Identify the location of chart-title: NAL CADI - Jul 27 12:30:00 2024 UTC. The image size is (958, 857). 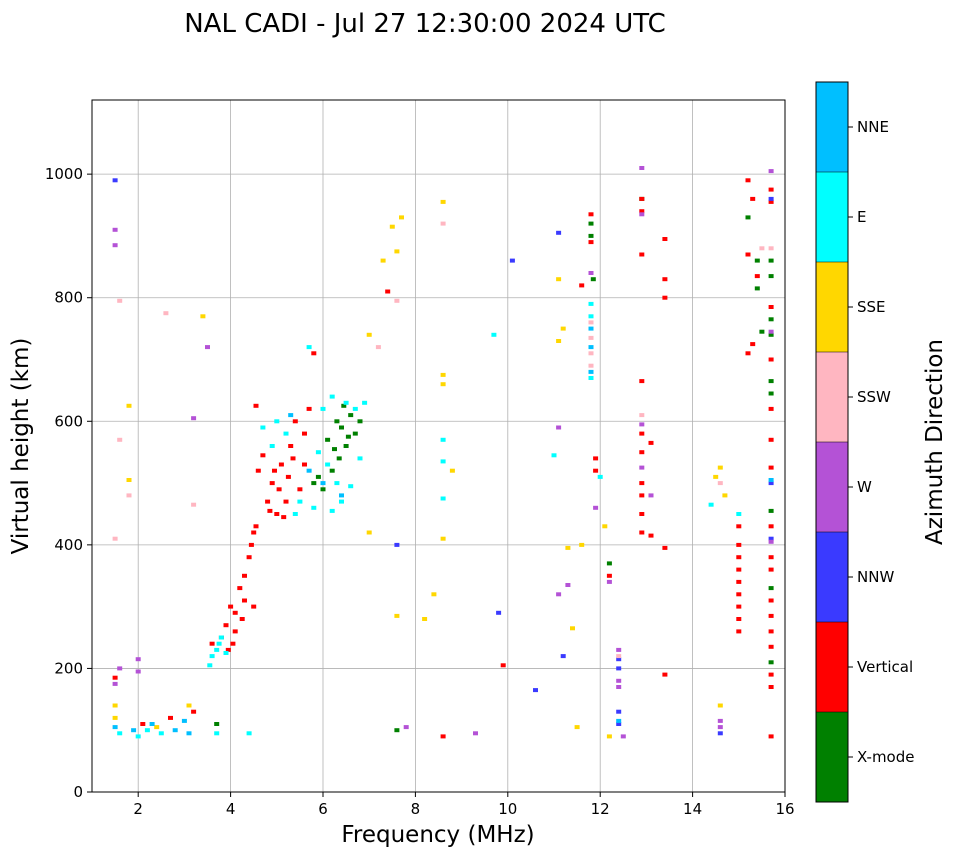
(425, 24).